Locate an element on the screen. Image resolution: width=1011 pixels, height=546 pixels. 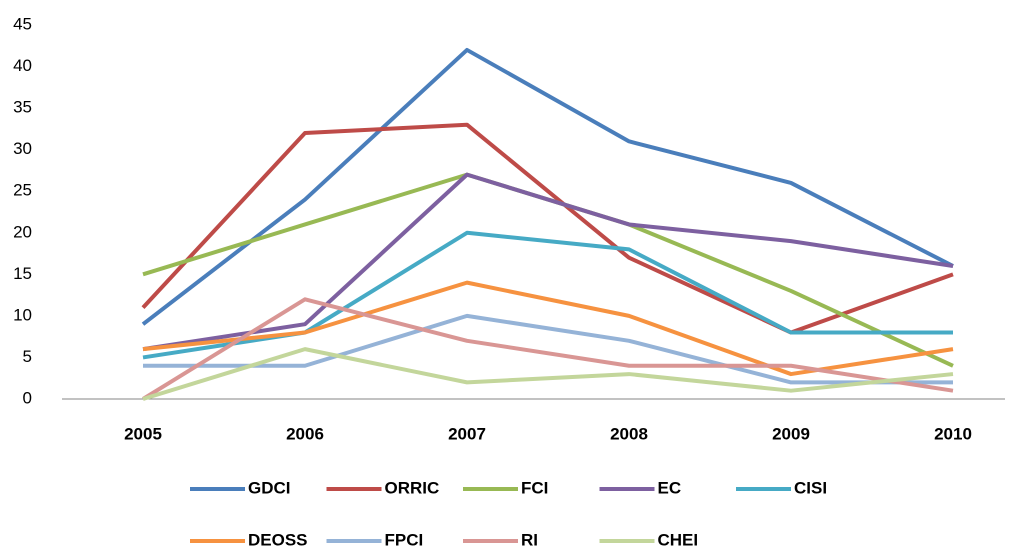
x-tick-label: 2008 is located at coordinates (629, 433).